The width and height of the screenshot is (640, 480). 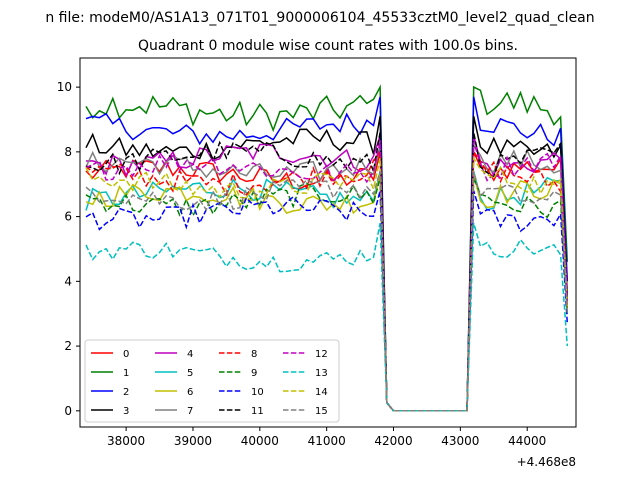 I want to click on y-tick-label: 2, so click(x=68, y=346).